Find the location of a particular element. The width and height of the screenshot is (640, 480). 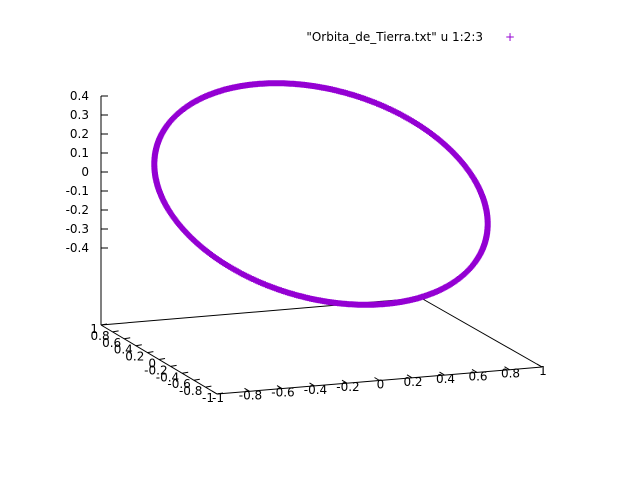

y-ticks: 10.80.60.40.2 0-0.2-0.4-0.6-0.8 -1 is located at coordinates (157, 363).